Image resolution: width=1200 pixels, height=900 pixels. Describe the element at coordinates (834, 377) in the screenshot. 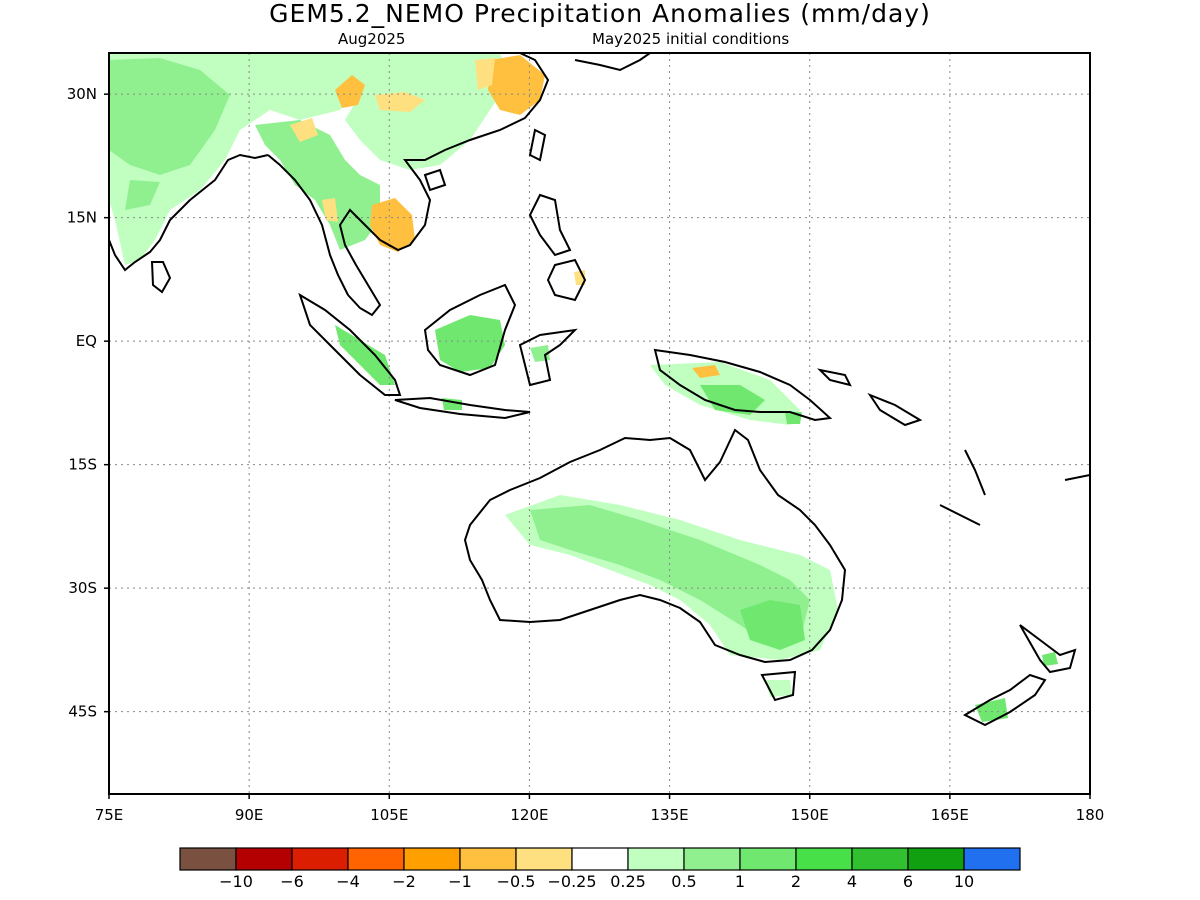

I see `coast-new-britain` at that location.